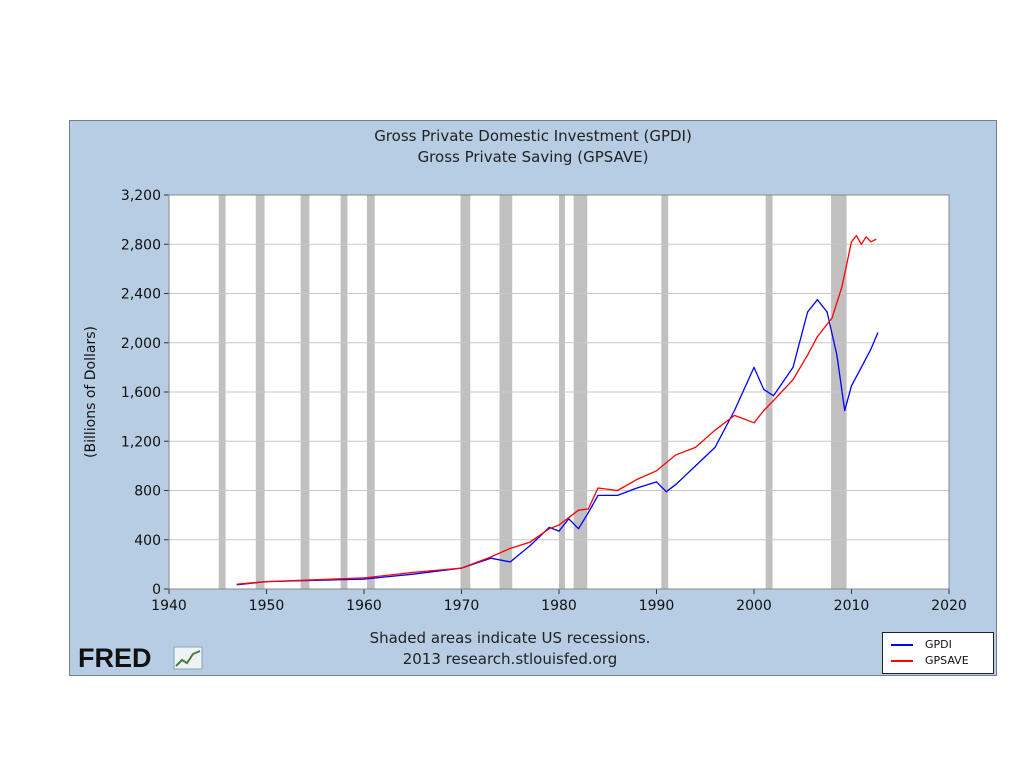 This screenshot has height=768, width=1024. What do you see at coordinates (938, 644) in the screenshot?
I see `legend-label-gpdi: GPDI` at bounding box center [938, 644].